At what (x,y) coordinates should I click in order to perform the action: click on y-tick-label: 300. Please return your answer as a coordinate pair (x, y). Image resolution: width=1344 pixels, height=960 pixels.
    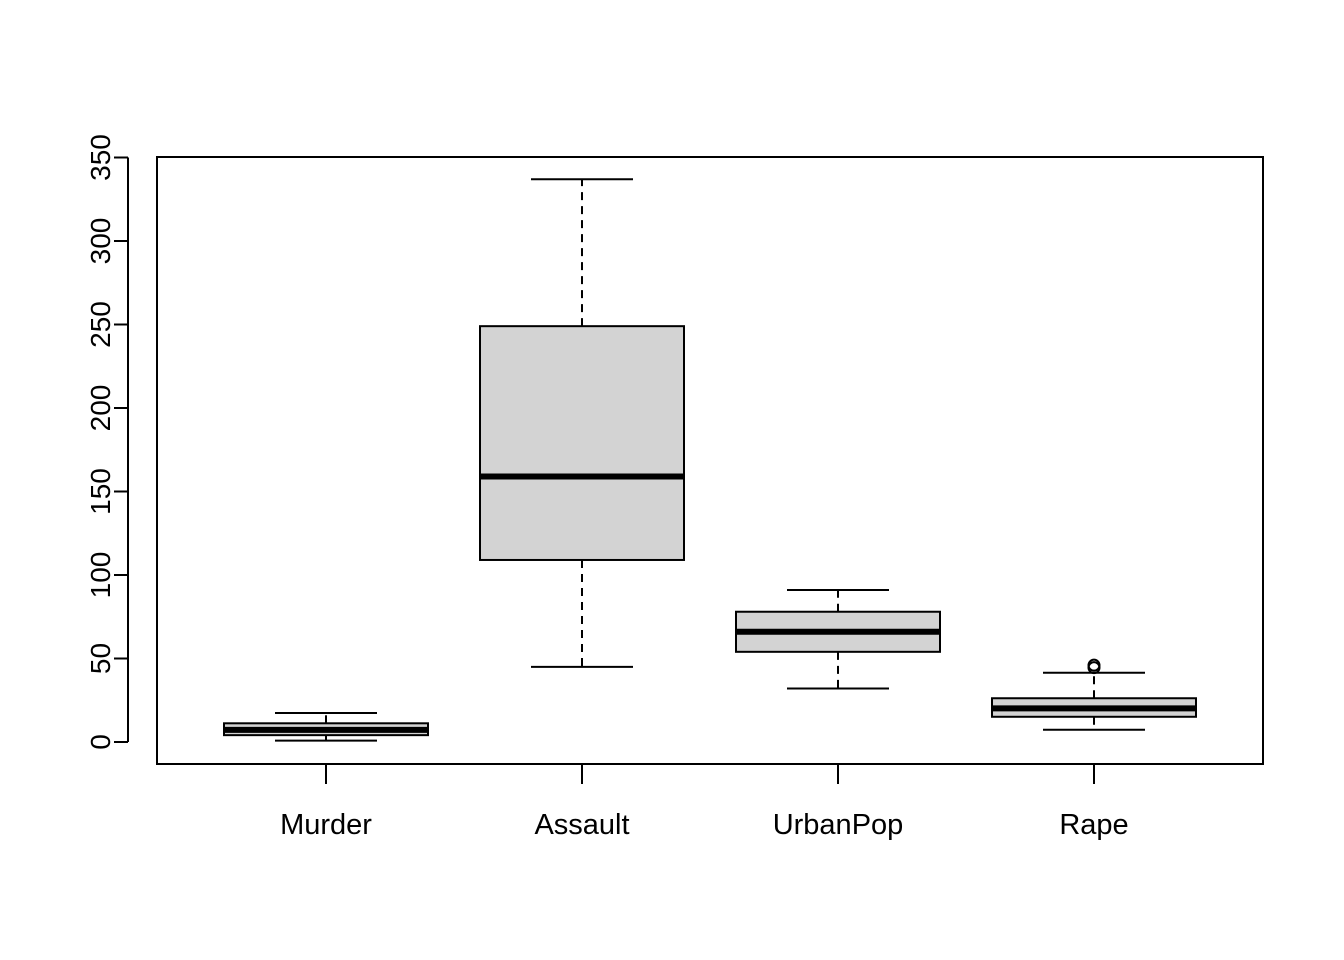
    Looking at the image, I should click on (100, 241).